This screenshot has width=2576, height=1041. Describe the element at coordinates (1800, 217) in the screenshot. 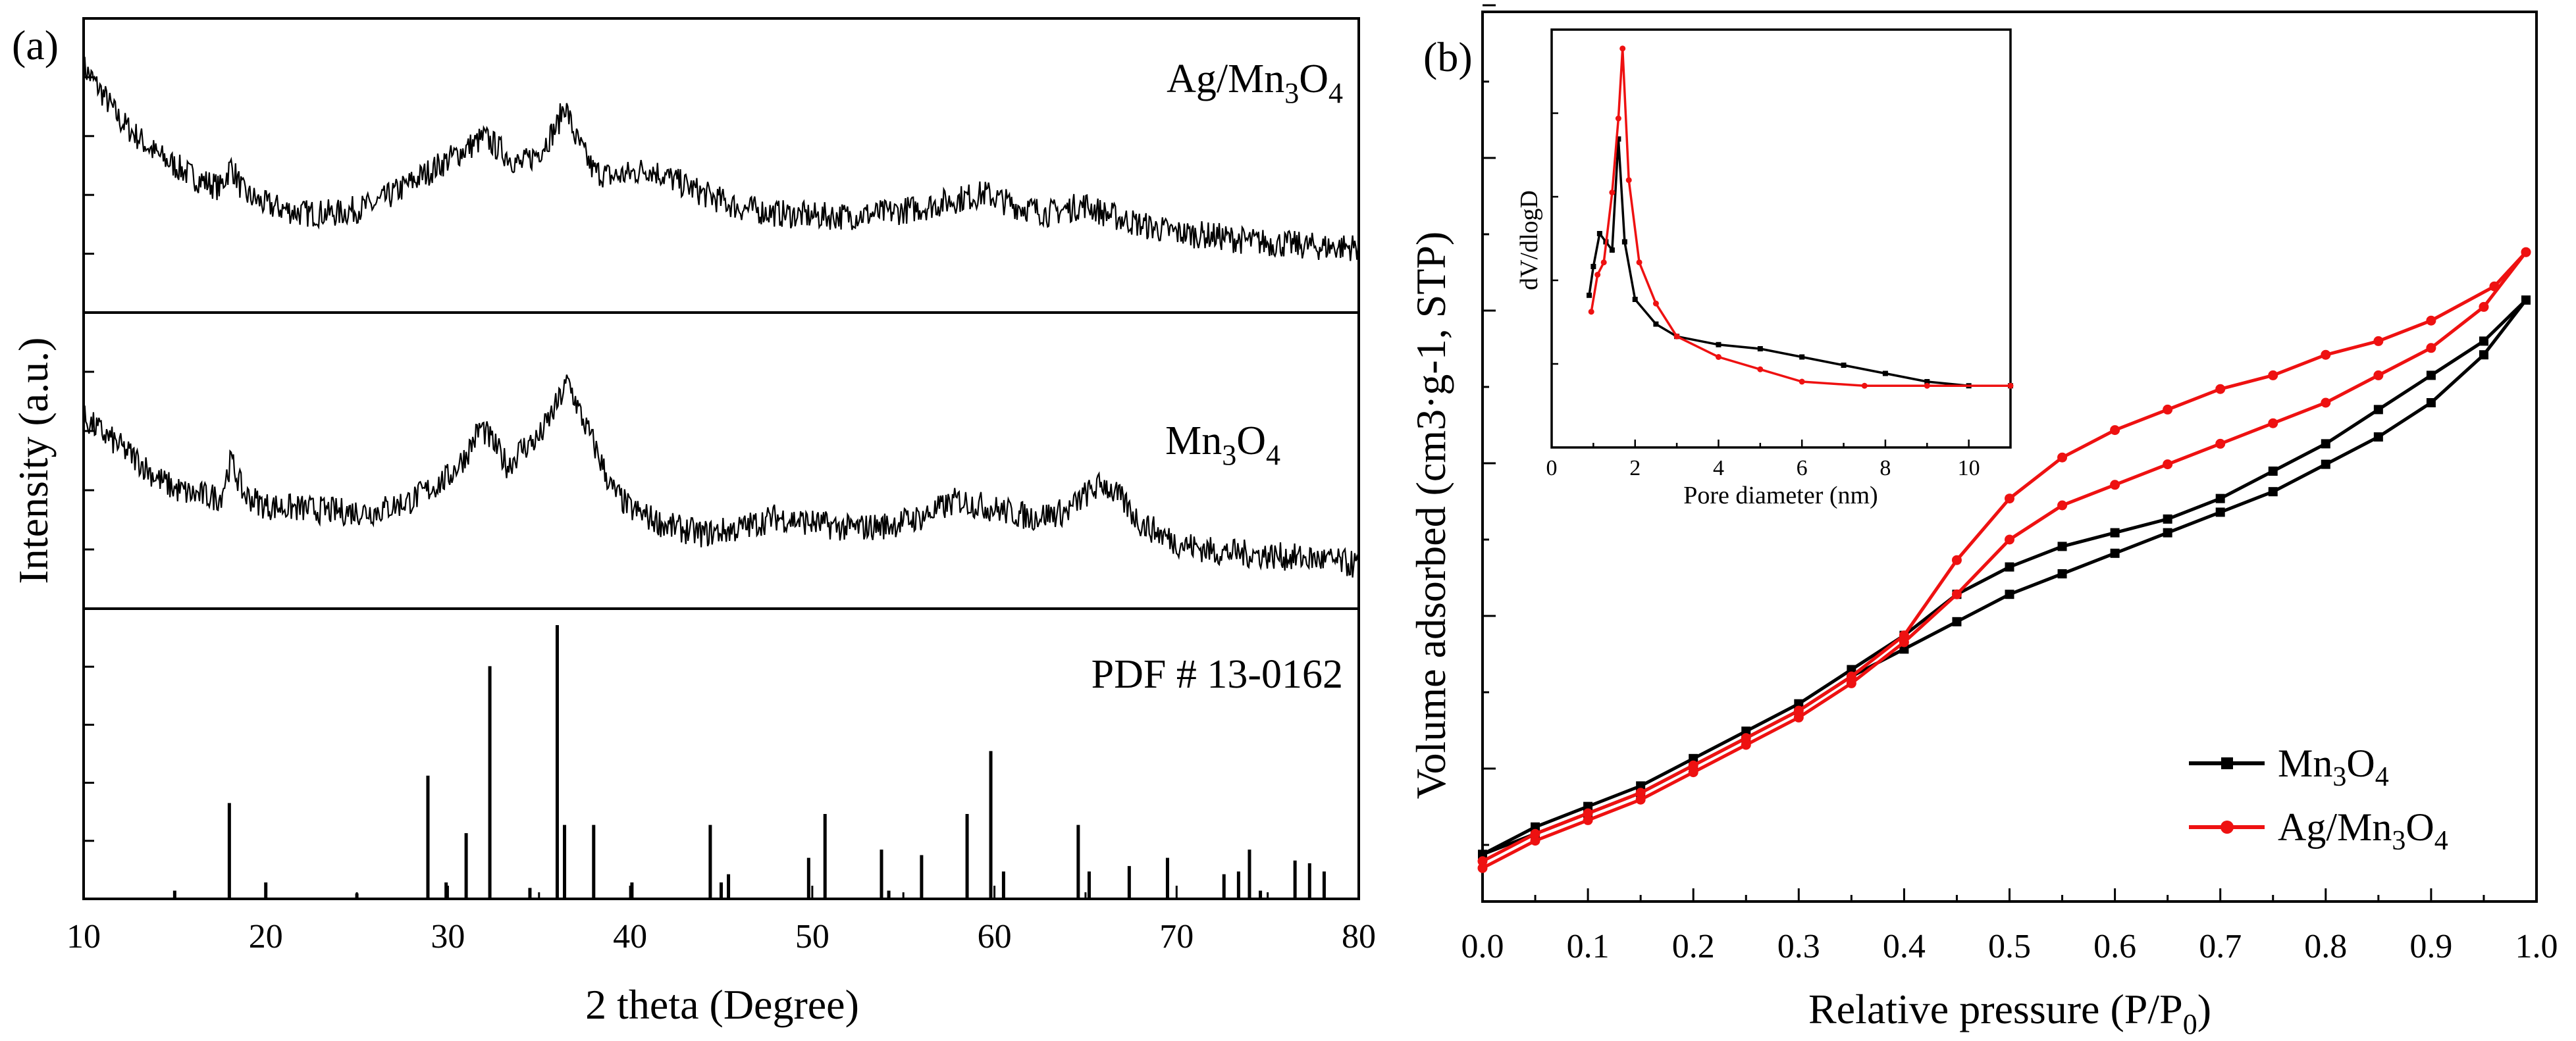

I see `inset-series` at that location.